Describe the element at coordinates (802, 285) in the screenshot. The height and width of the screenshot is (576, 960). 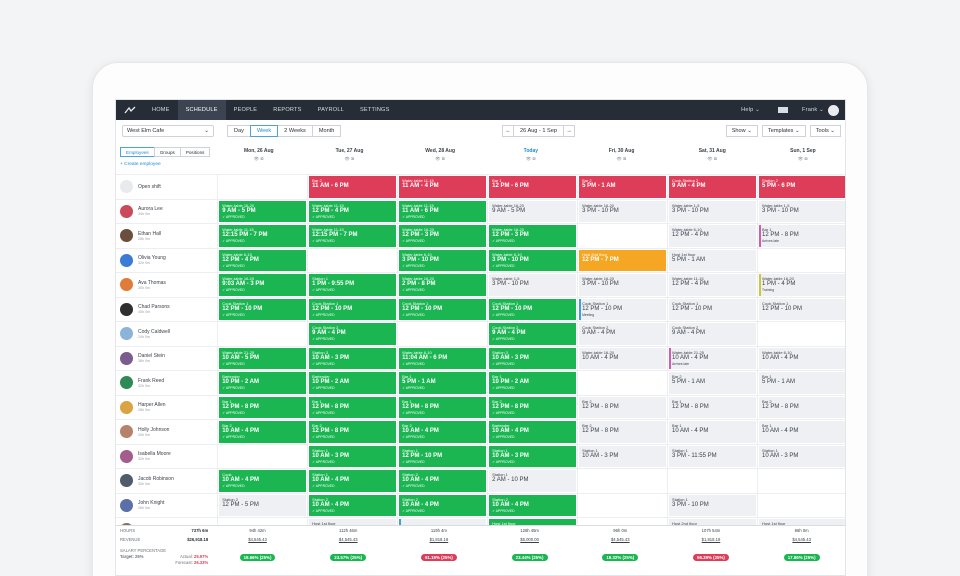
I see `shift-card: Water-table 16-20 1 PM - 4 PM Training` at that location.